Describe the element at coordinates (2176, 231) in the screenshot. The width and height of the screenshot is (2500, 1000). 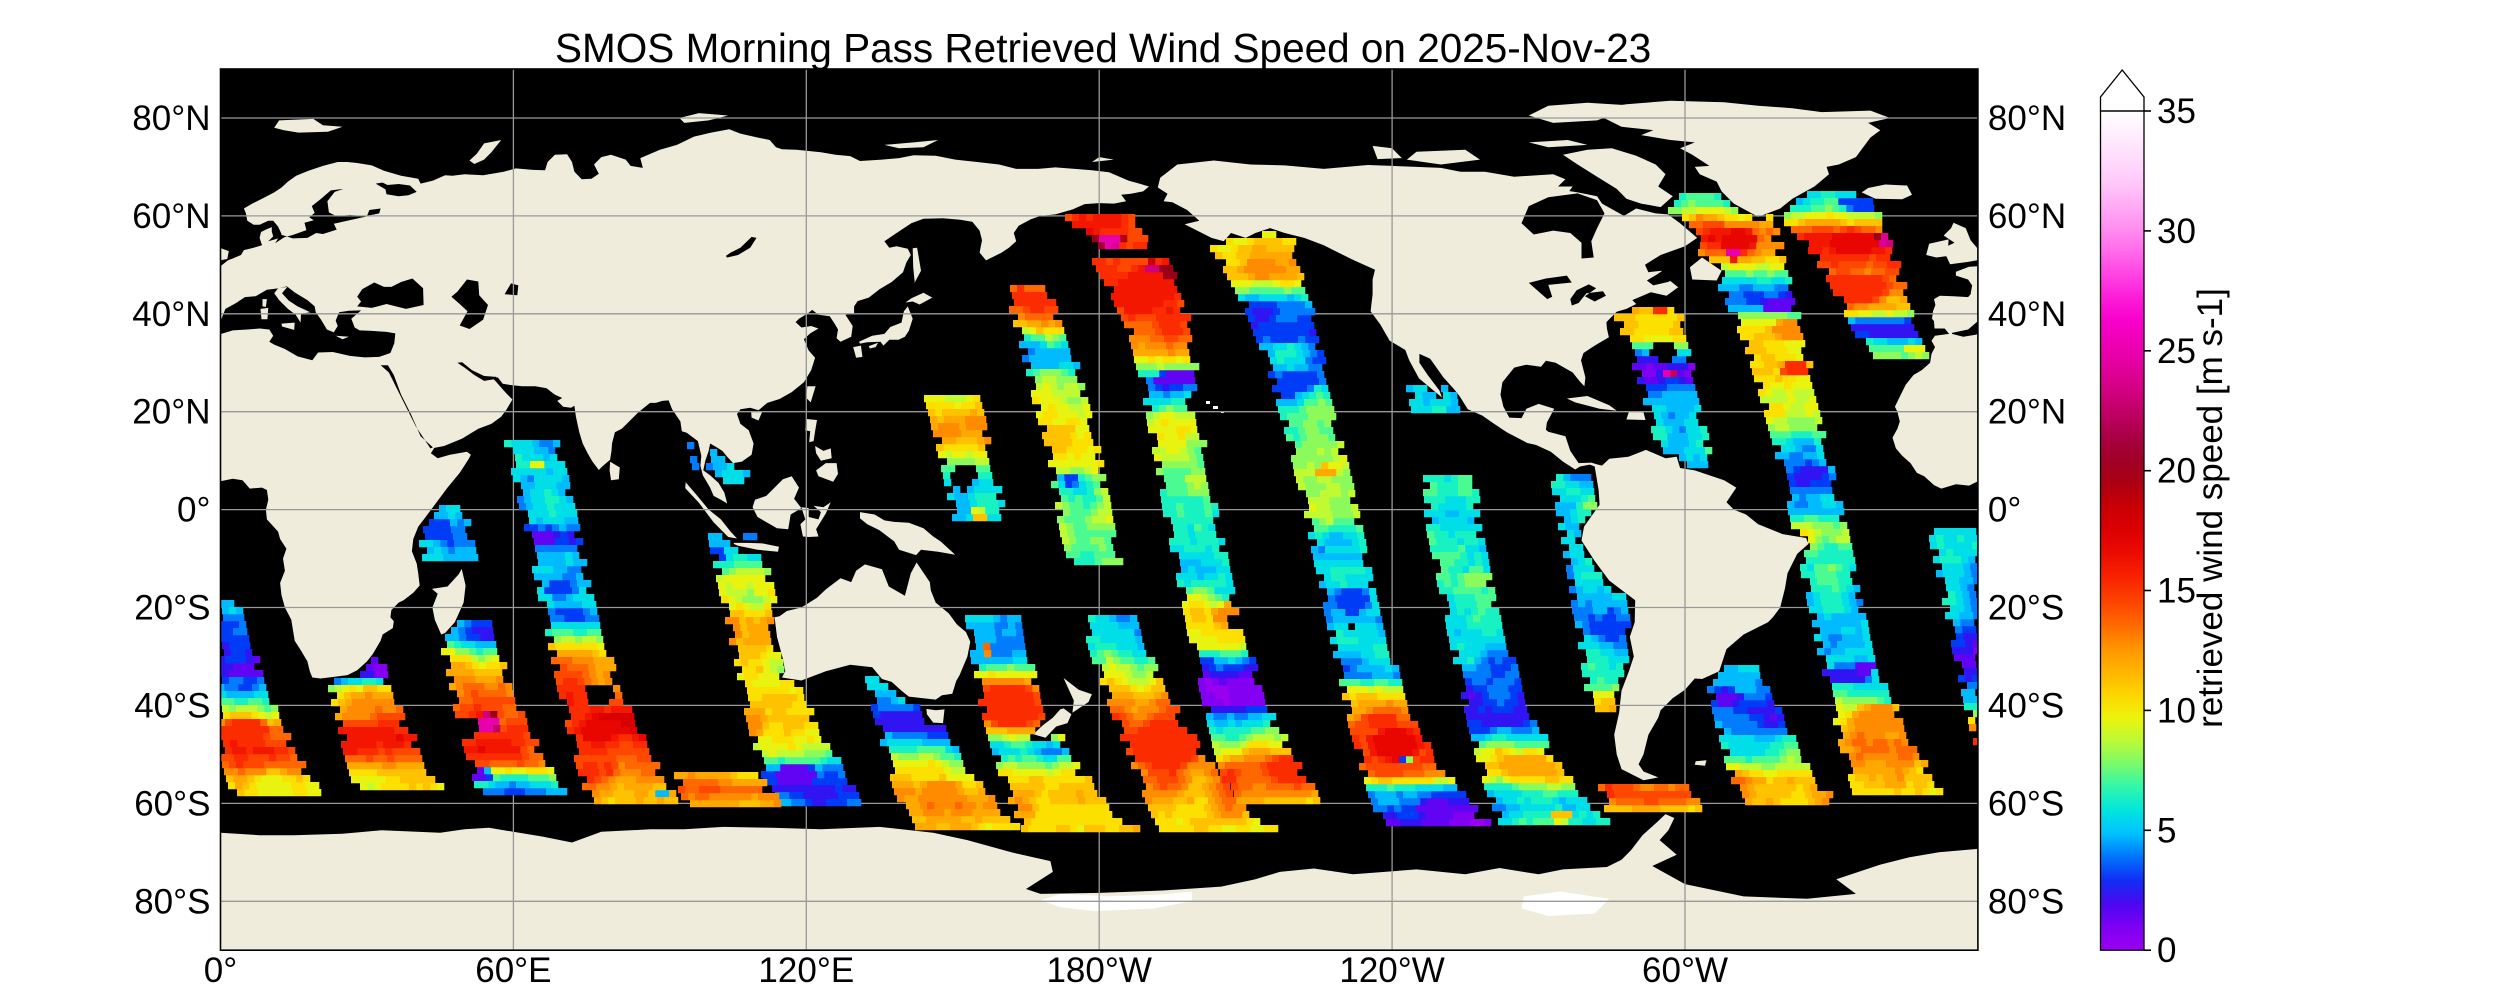
I see `svg-text: 30` at that location.